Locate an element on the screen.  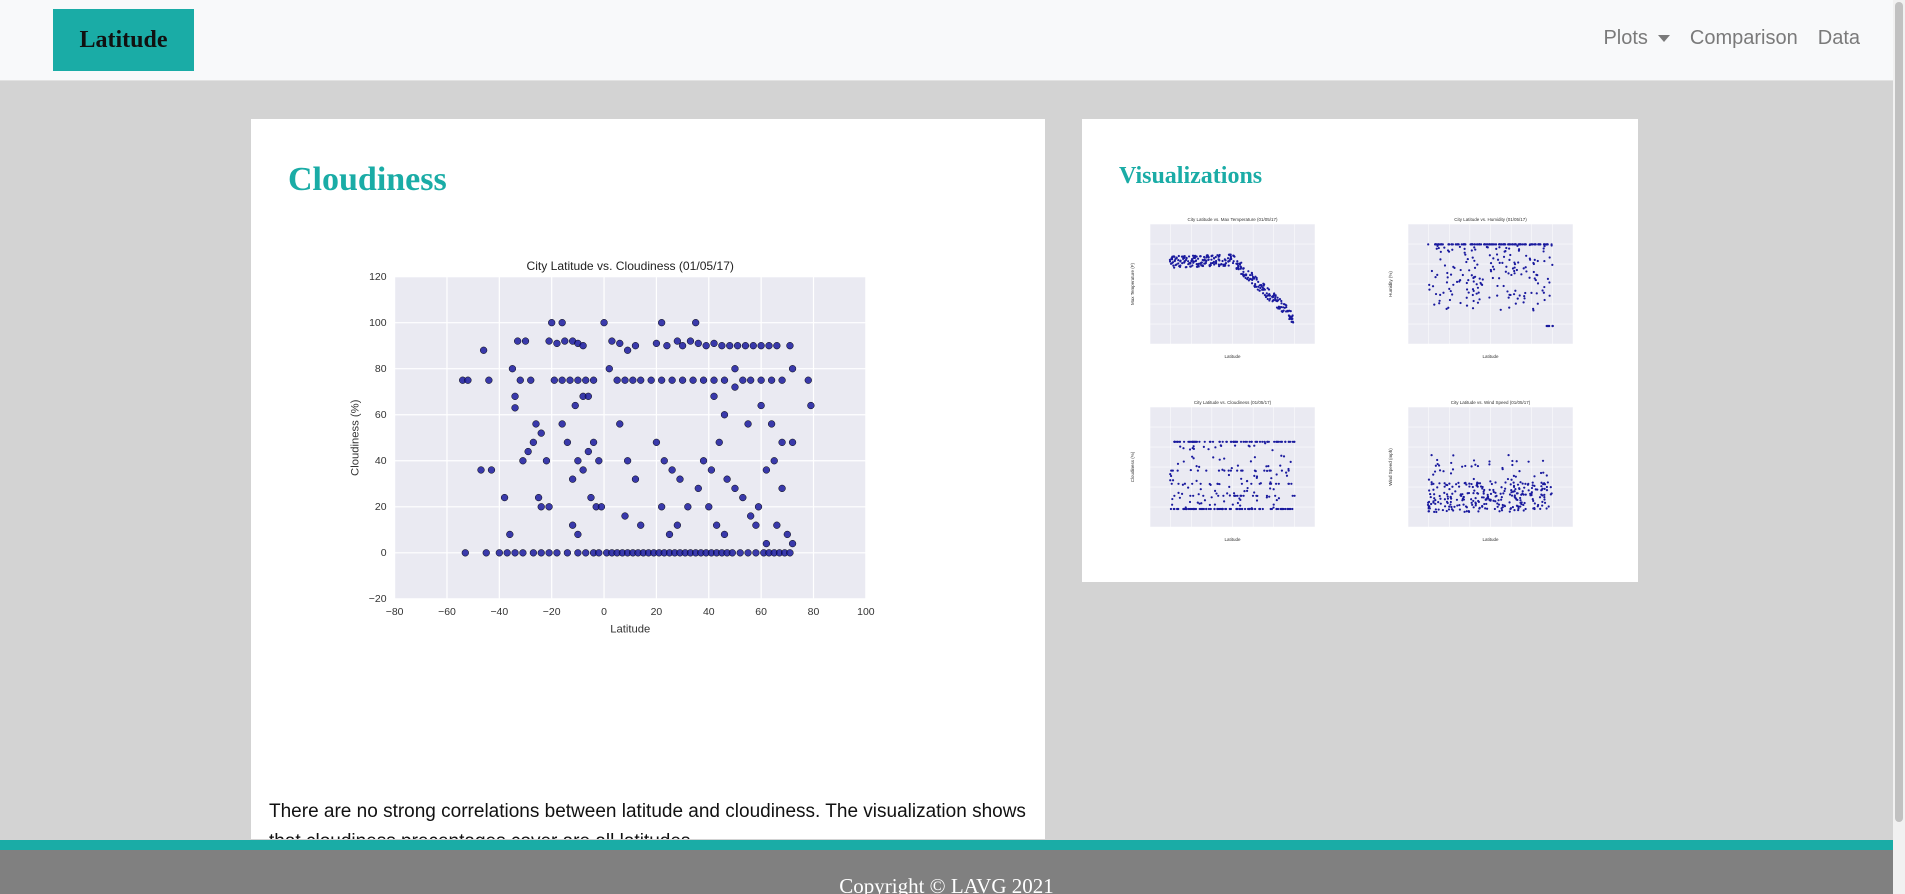
scrollbar is located at coordinates (1899, 447).